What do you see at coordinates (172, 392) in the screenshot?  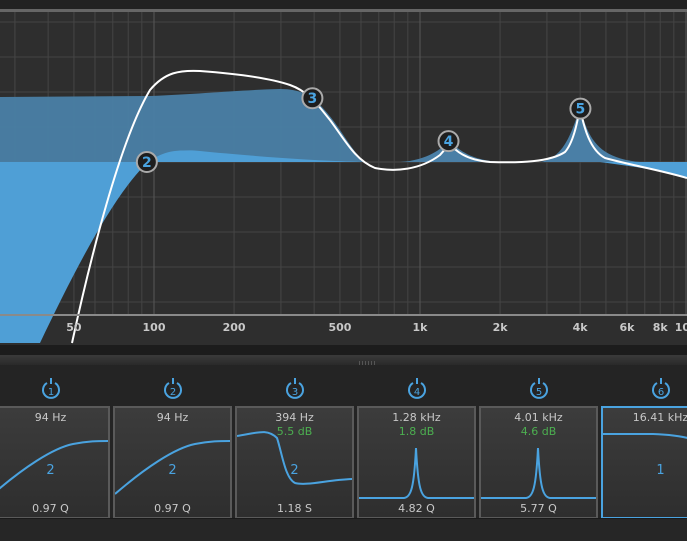 I see `power-label: 2` at bounding box center [172, 392].